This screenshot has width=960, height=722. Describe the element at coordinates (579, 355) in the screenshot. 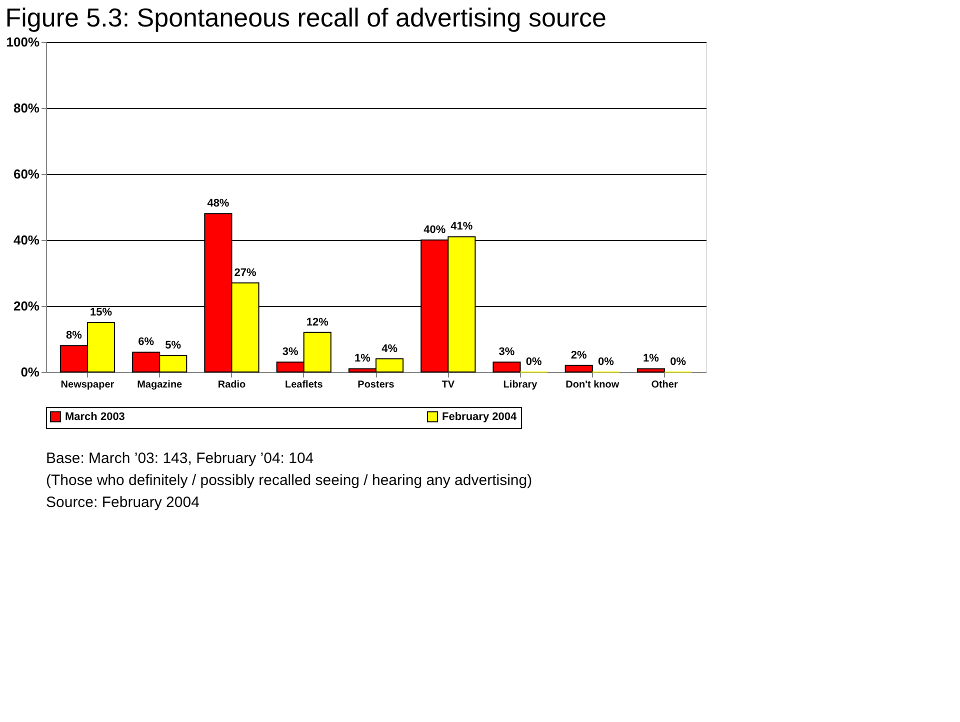

I see `data-label: 2%` at that location.